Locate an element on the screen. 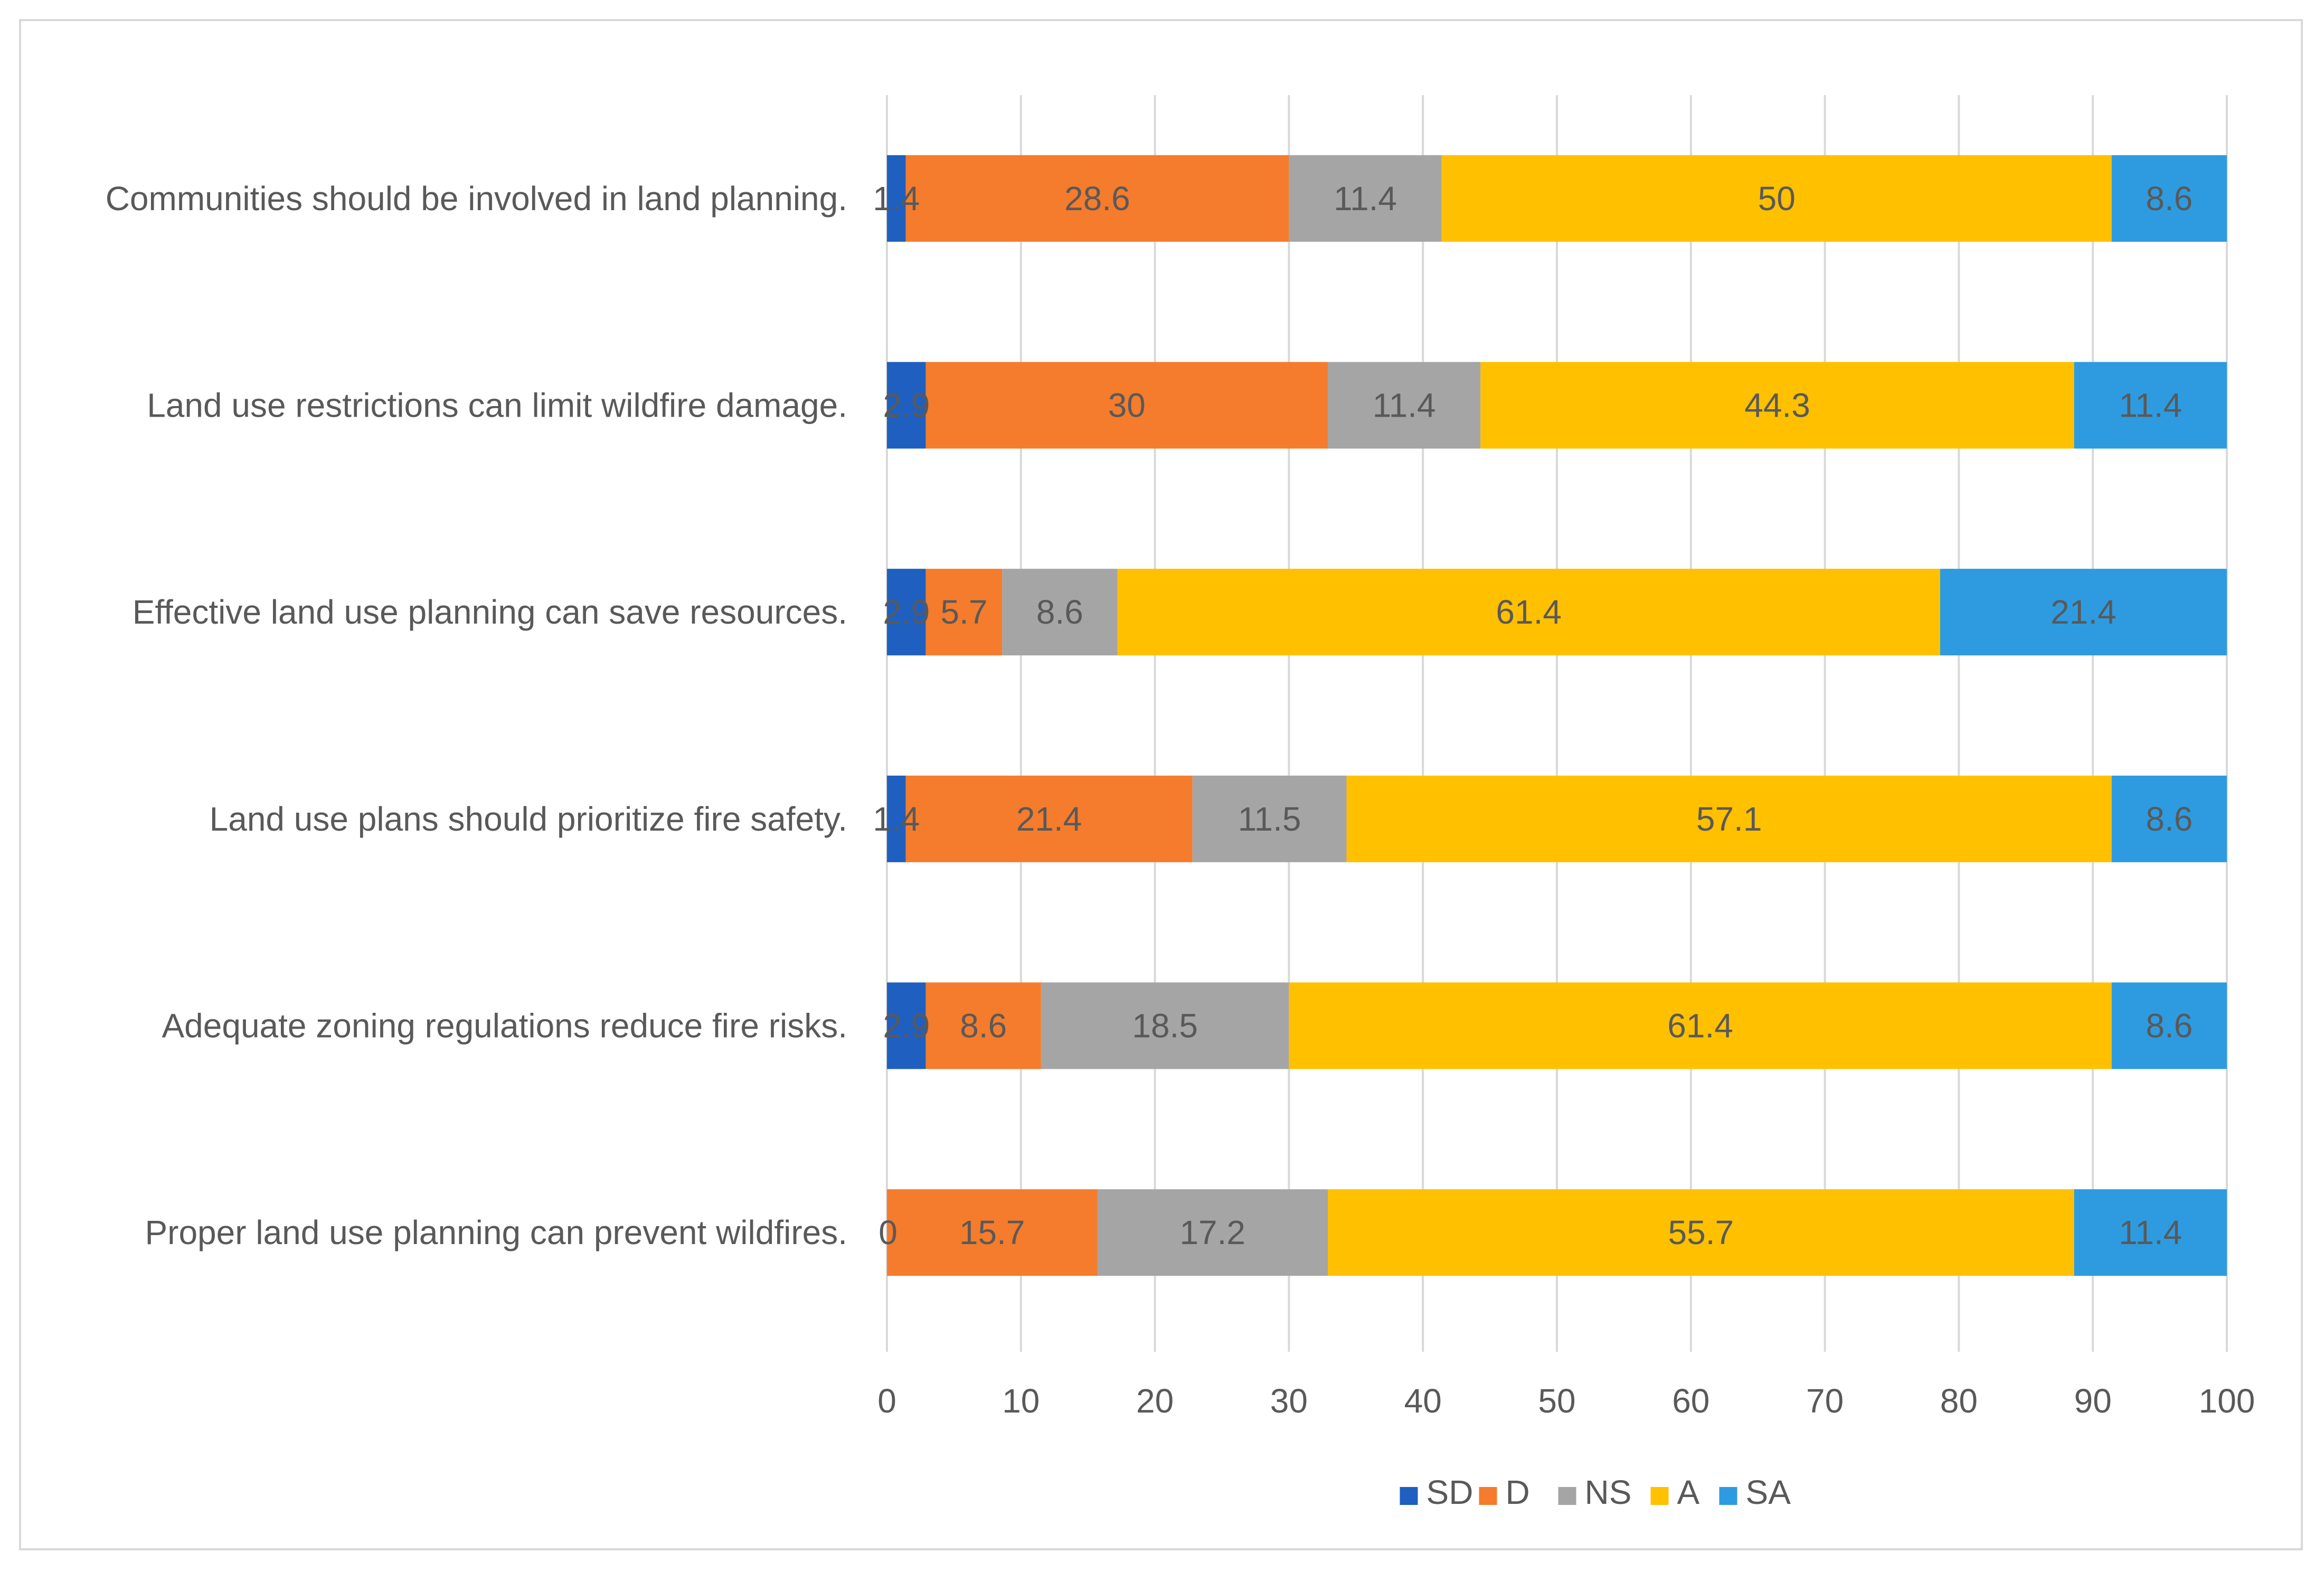 The height and width of the screenshot is (1572, 2324). data-label-d: 5.7 is located at coordinates (963, 612).